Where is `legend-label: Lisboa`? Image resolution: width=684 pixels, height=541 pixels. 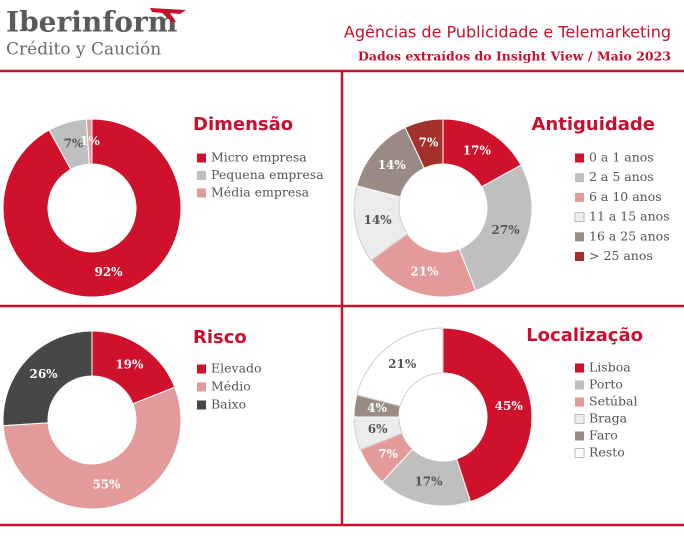
legend-label: Lisboa is located at coordinates (610, 367).